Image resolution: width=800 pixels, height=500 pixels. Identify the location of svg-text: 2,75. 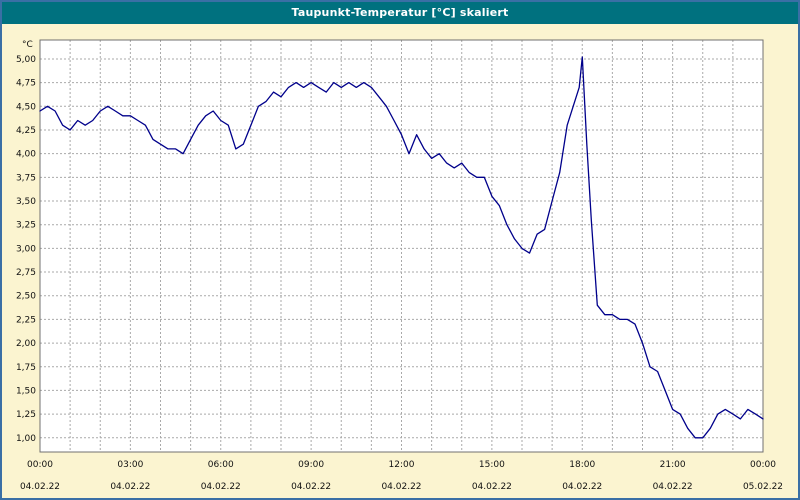
(26, 273).